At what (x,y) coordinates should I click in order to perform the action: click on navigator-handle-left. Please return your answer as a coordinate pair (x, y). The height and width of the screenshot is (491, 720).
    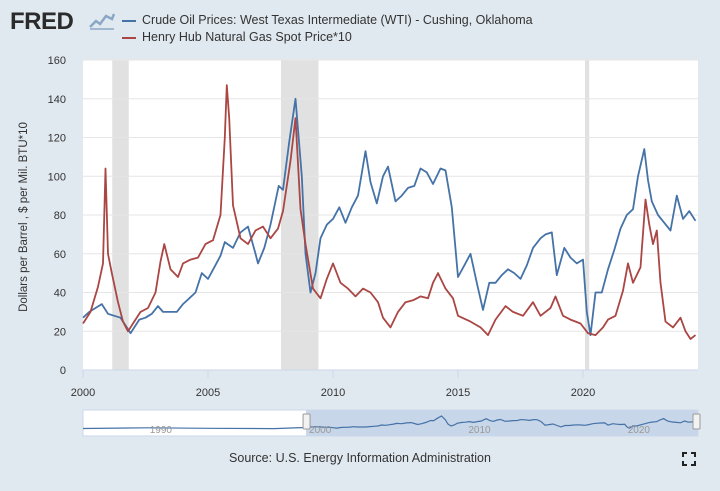
    Looking at the image, I should click on (306, 421).